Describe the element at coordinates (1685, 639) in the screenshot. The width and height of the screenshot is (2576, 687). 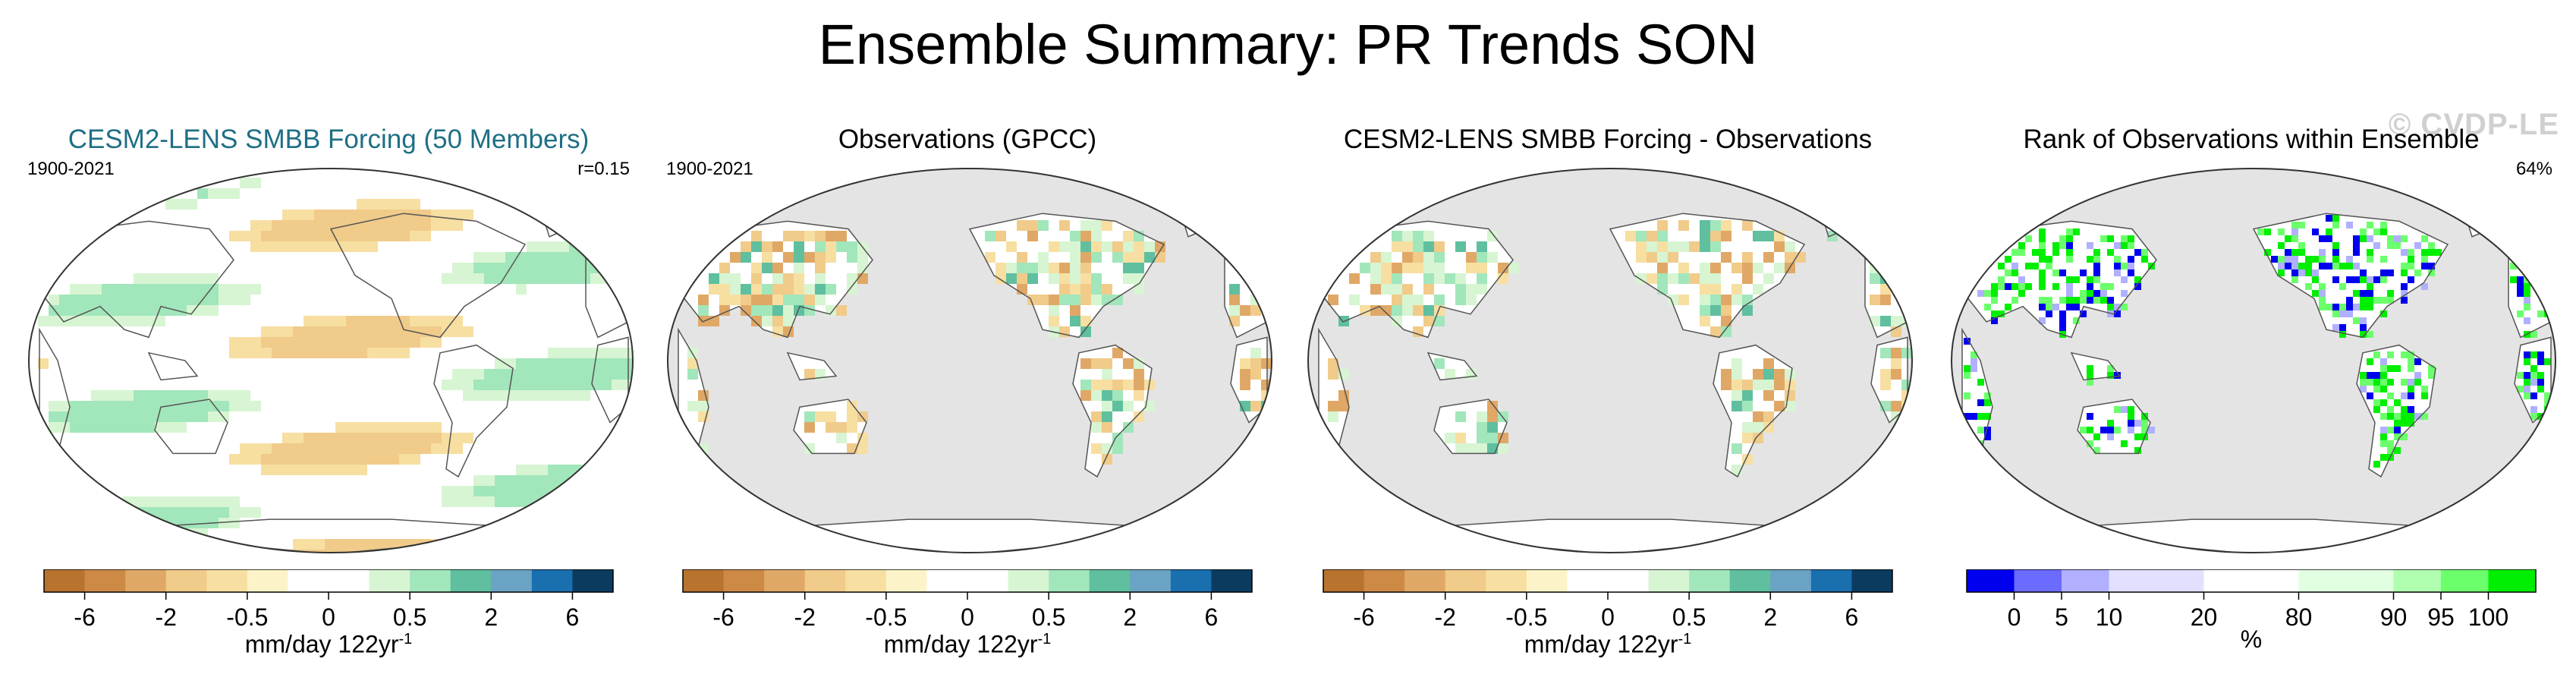
I see `colorbar-unit-exponent: -1` at that location.